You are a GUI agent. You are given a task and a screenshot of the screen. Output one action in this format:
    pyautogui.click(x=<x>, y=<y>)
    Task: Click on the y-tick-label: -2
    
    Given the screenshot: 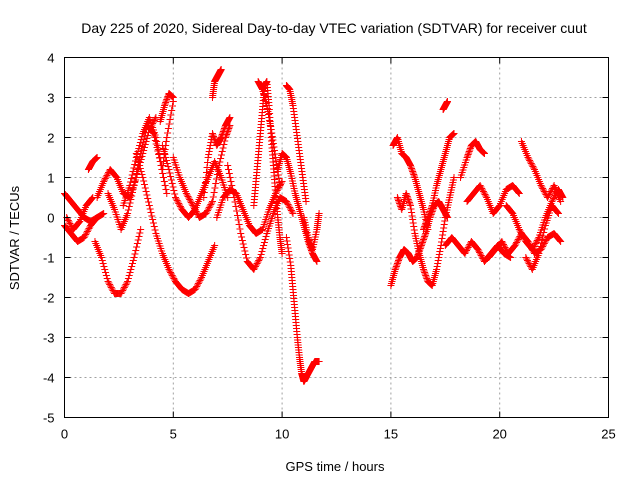 What is the action you would take?
    pyautogui.click(x=49, y=298)
    